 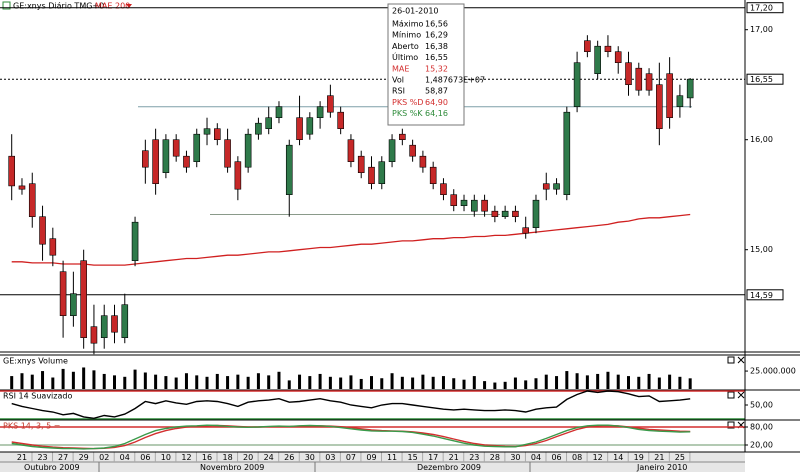 What do you see at coordinates (84, 457) in the screenshot?
I see `date-label: 29` at bounding box center [84, 457].